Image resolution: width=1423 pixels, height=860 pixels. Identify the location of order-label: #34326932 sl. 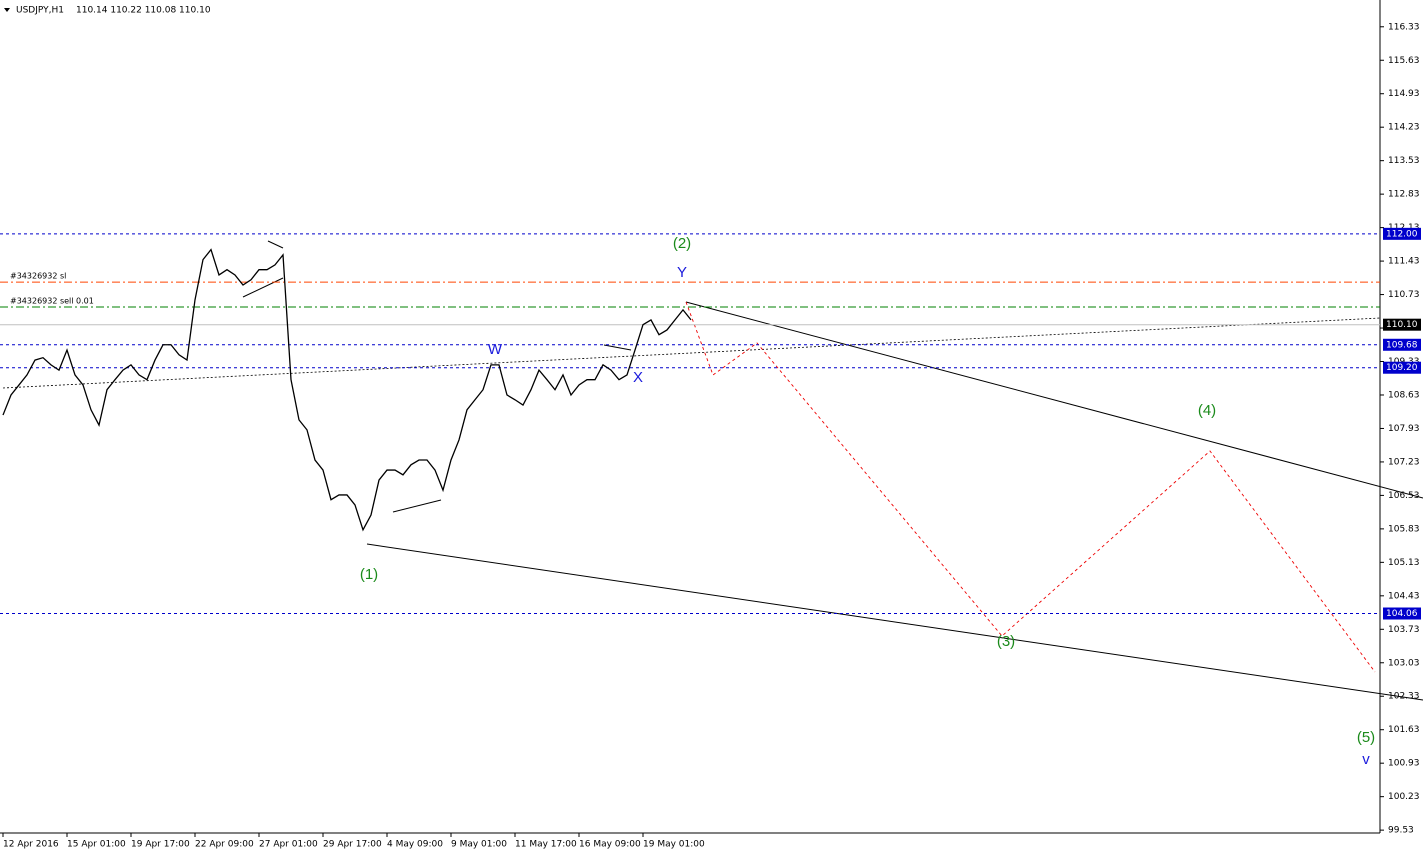
(38, 276).